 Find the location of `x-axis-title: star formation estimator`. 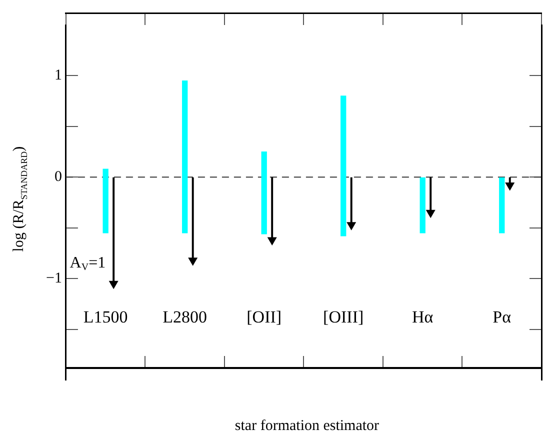

x-axis-title: star formation estimator is located at coordinates (307, 426).